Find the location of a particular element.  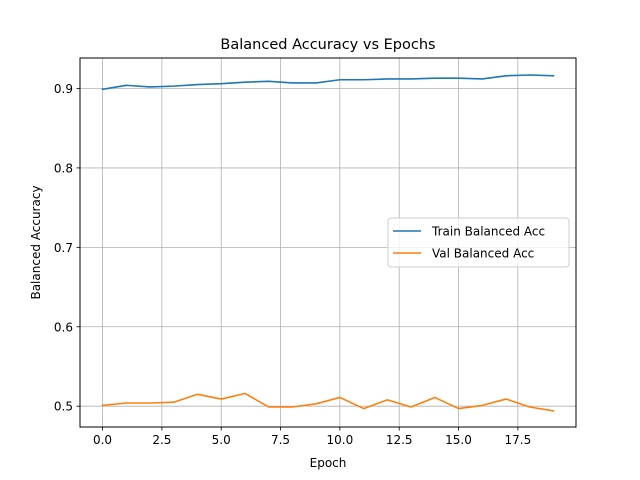

legend: Train Balanced Acc Val Balanced Acc is located at coordinates (478, 242).